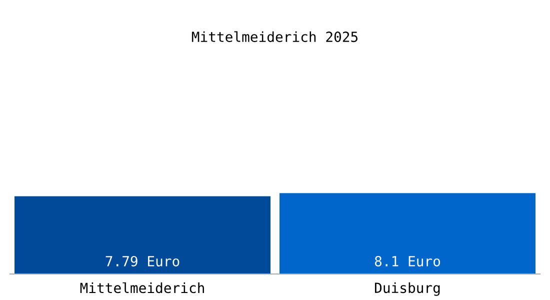 The width and height of the screenshot is (550, 300). I want to click on x-tick-label: Mittelmeiderich, so click(142, 288).